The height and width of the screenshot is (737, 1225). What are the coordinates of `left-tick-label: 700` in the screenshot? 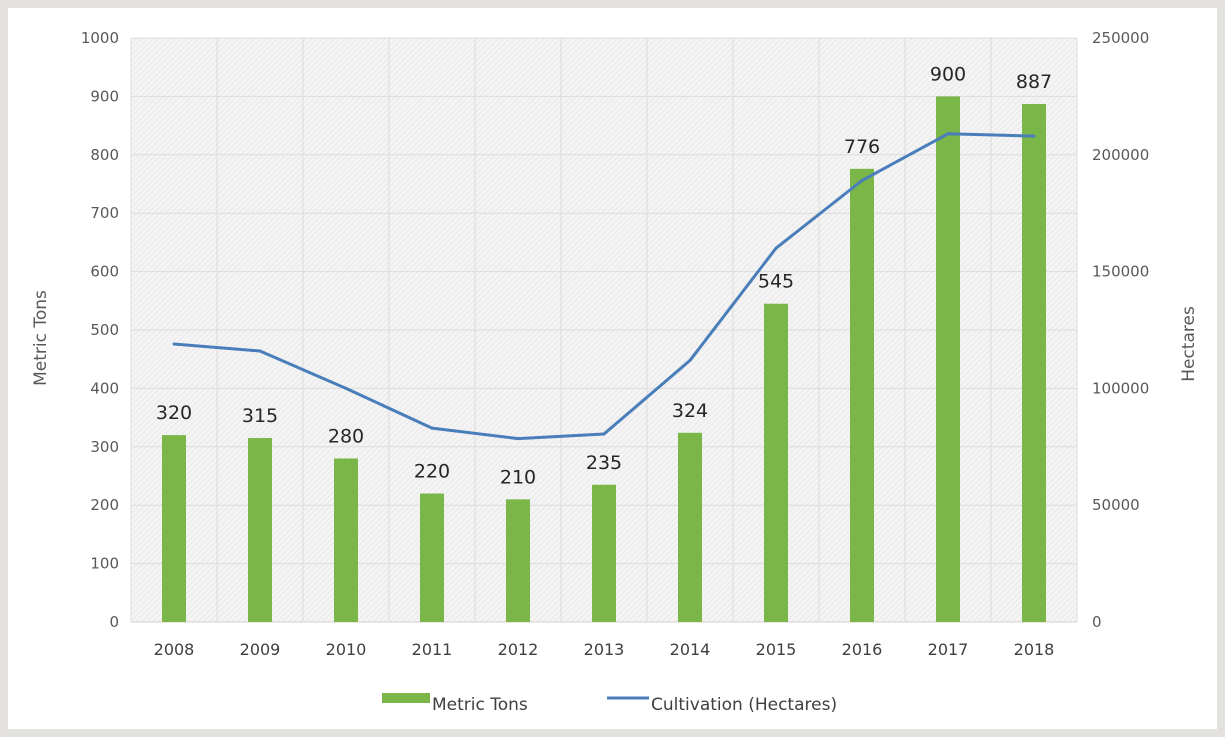 It's located at (104, 213).